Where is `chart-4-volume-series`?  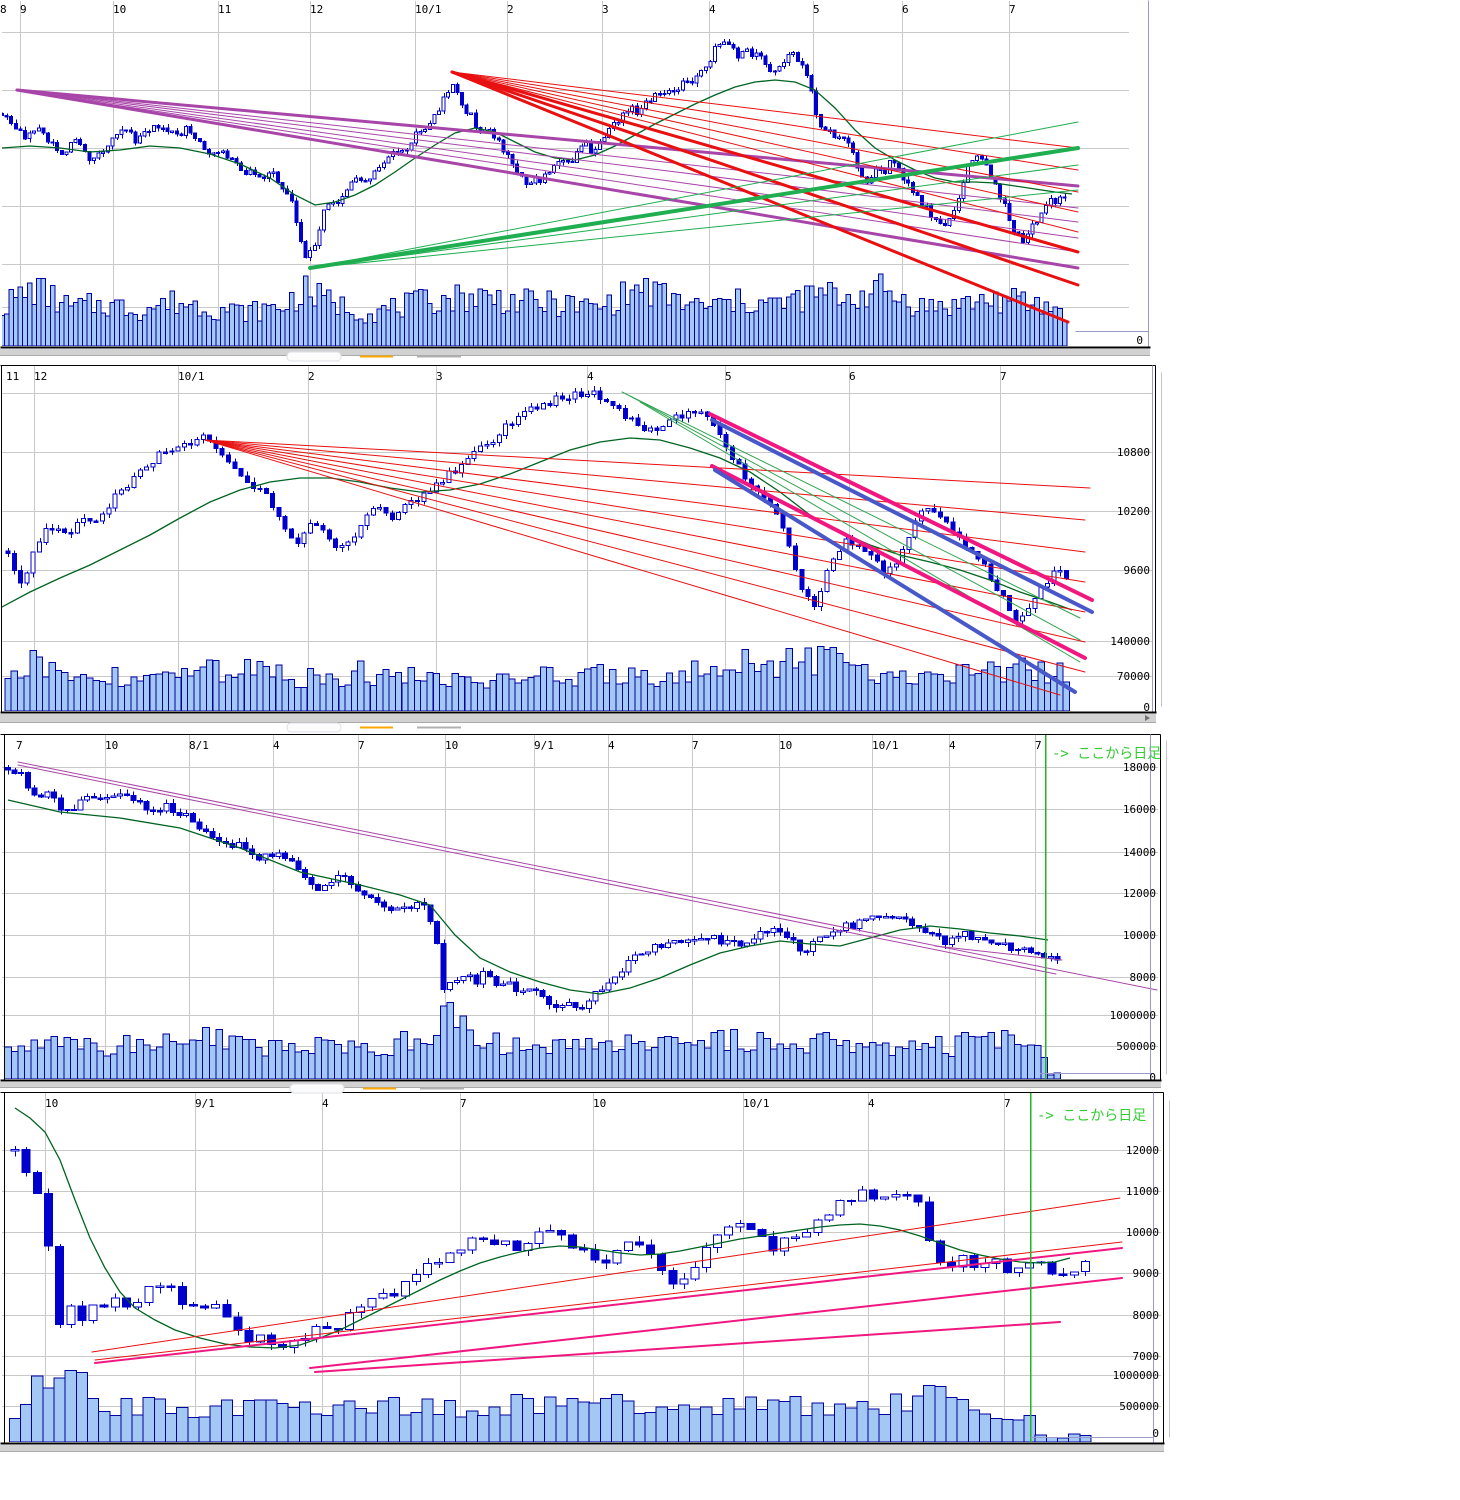 chart-4-volume-series is located at coordinates (550, 1405).